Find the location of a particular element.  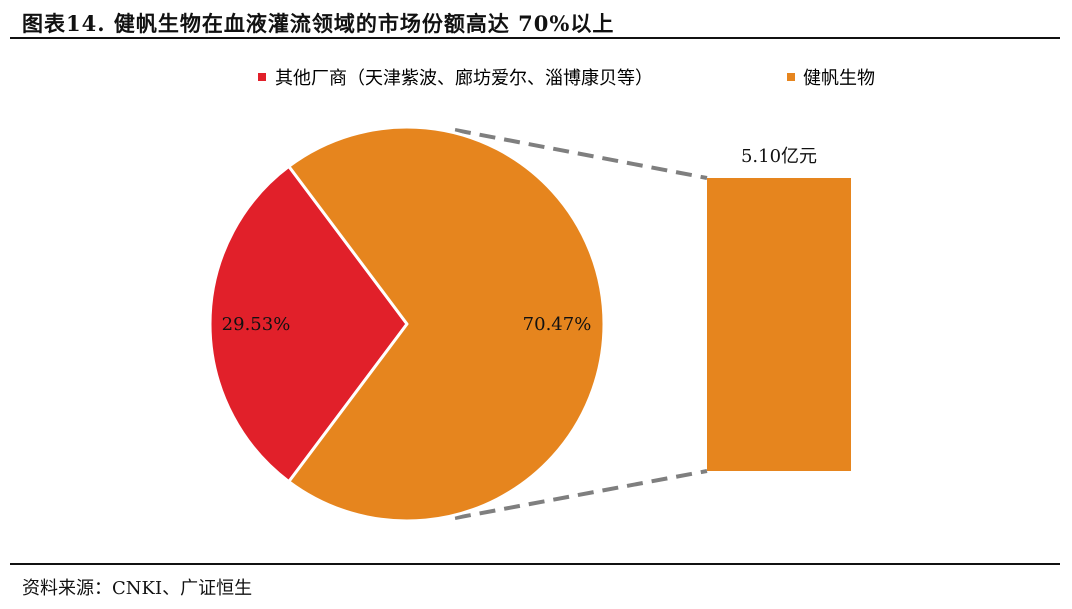

figure-title: 图表14. 健帆生物在血液灌流领域的市场份额高达 70%以上 is located at coordinates (318, 23).